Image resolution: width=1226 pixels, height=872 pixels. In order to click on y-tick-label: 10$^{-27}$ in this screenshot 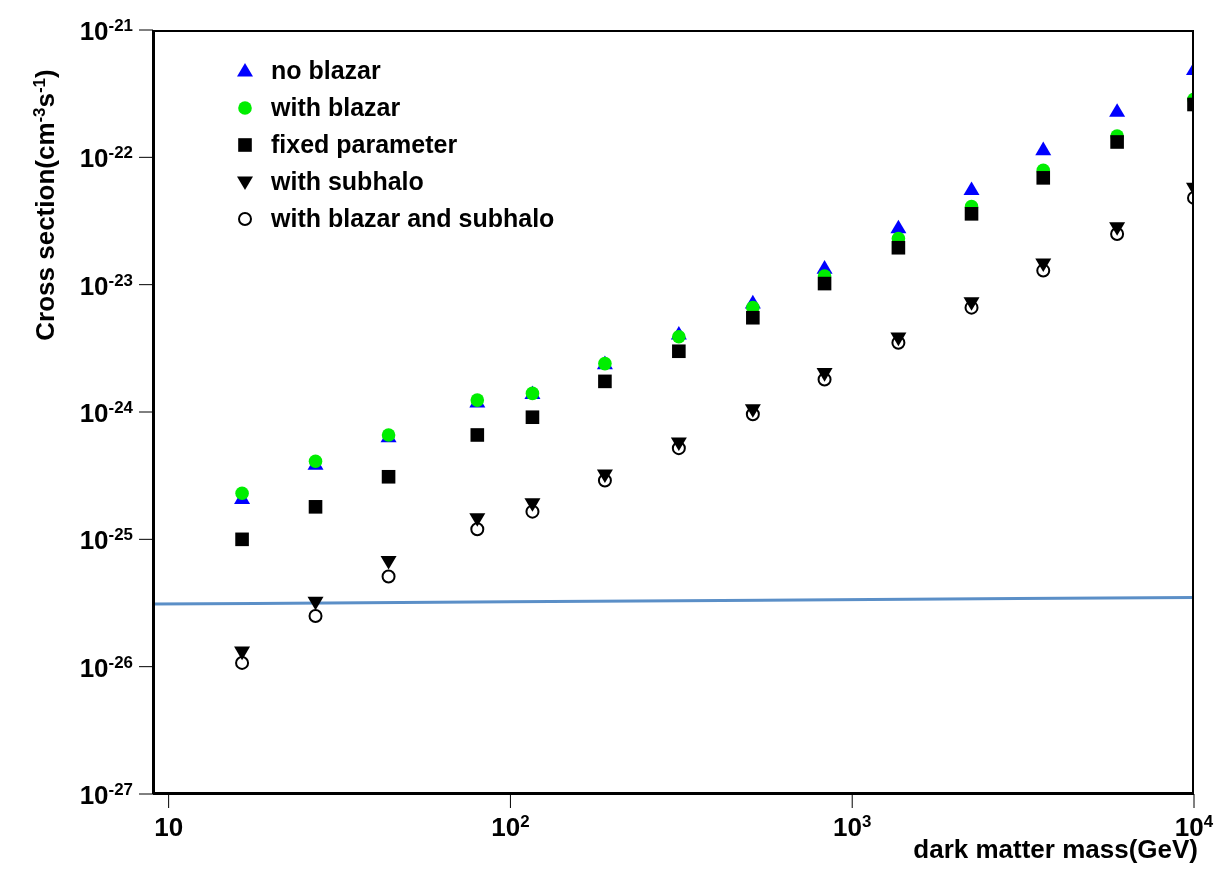, I will do `click(106, 794)`.